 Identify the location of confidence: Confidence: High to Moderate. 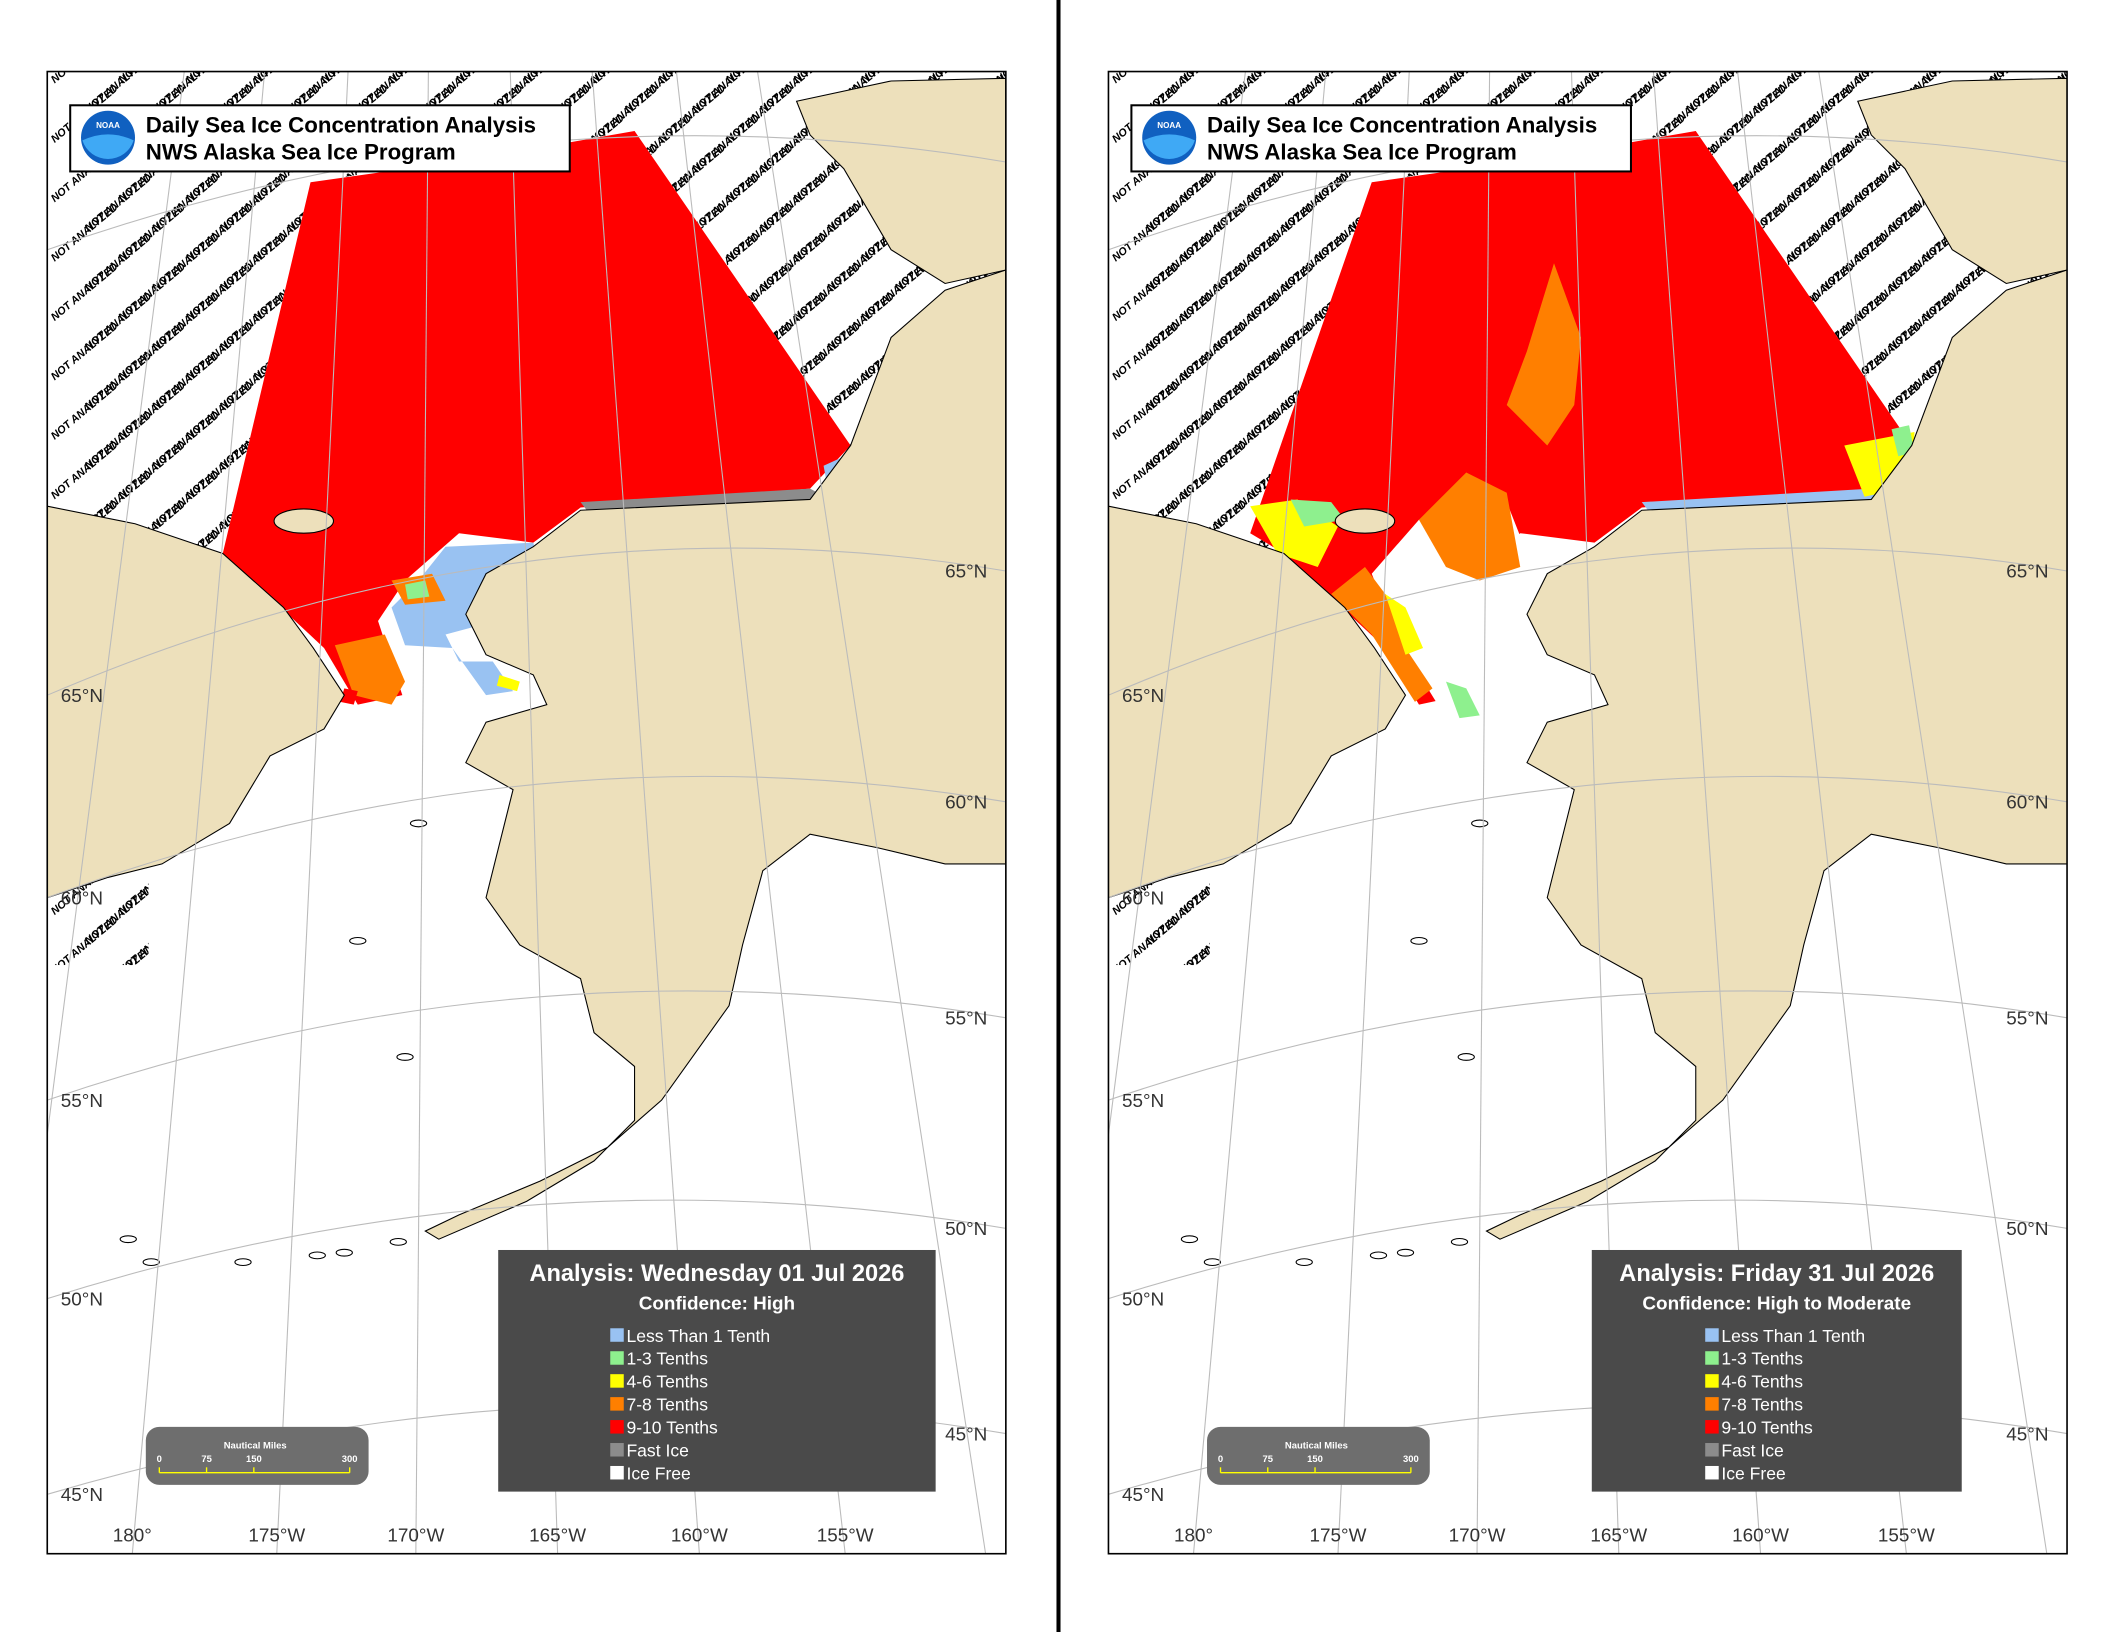
(1776, 1303).